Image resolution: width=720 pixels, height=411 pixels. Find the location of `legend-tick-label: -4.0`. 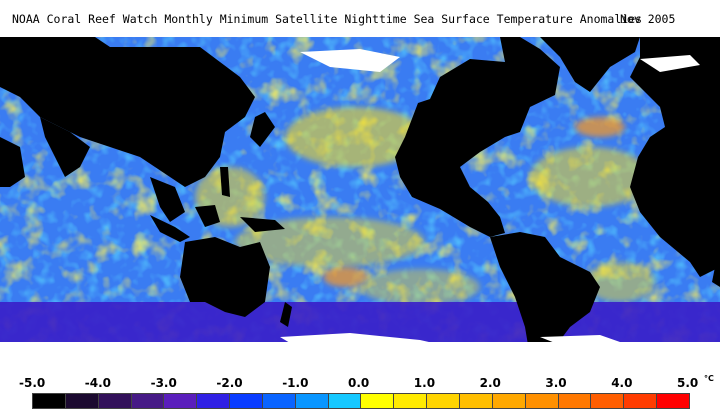

legend-tick-label: -4.0 is located at coordinates (98, 383).